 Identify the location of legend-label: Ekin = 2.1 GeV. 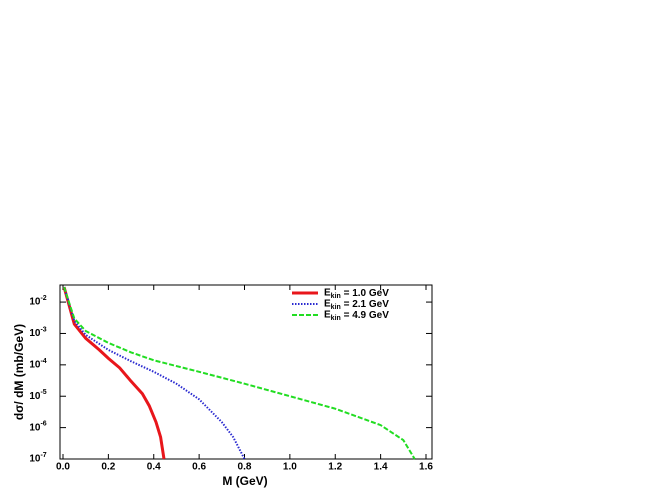
(356, 305).